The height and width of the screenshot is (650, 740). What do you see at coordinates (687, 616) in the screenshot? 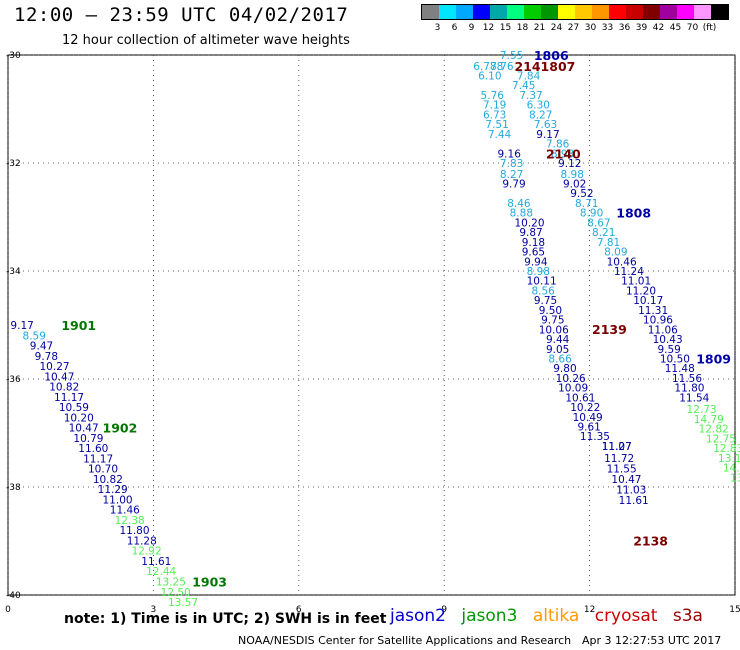
I see `satellite-s3a: s3a` at bounding box center [687, 616].